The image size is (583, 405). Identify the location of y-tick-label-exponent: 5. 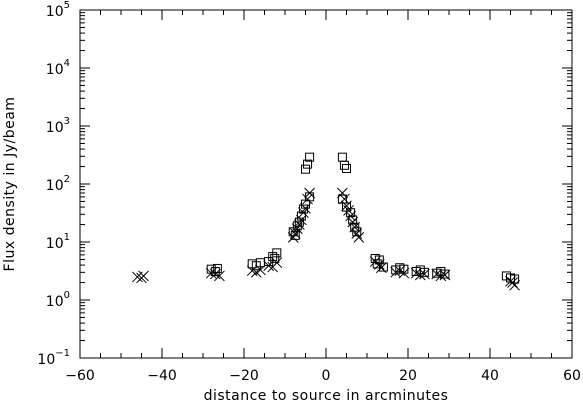
(67, 5).